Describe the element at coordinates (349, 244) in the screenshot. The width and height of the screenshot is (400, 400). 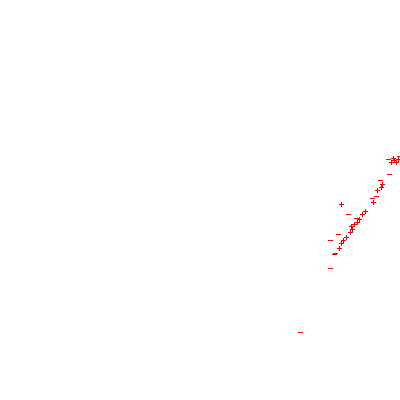
I see `data-marks` at that location.